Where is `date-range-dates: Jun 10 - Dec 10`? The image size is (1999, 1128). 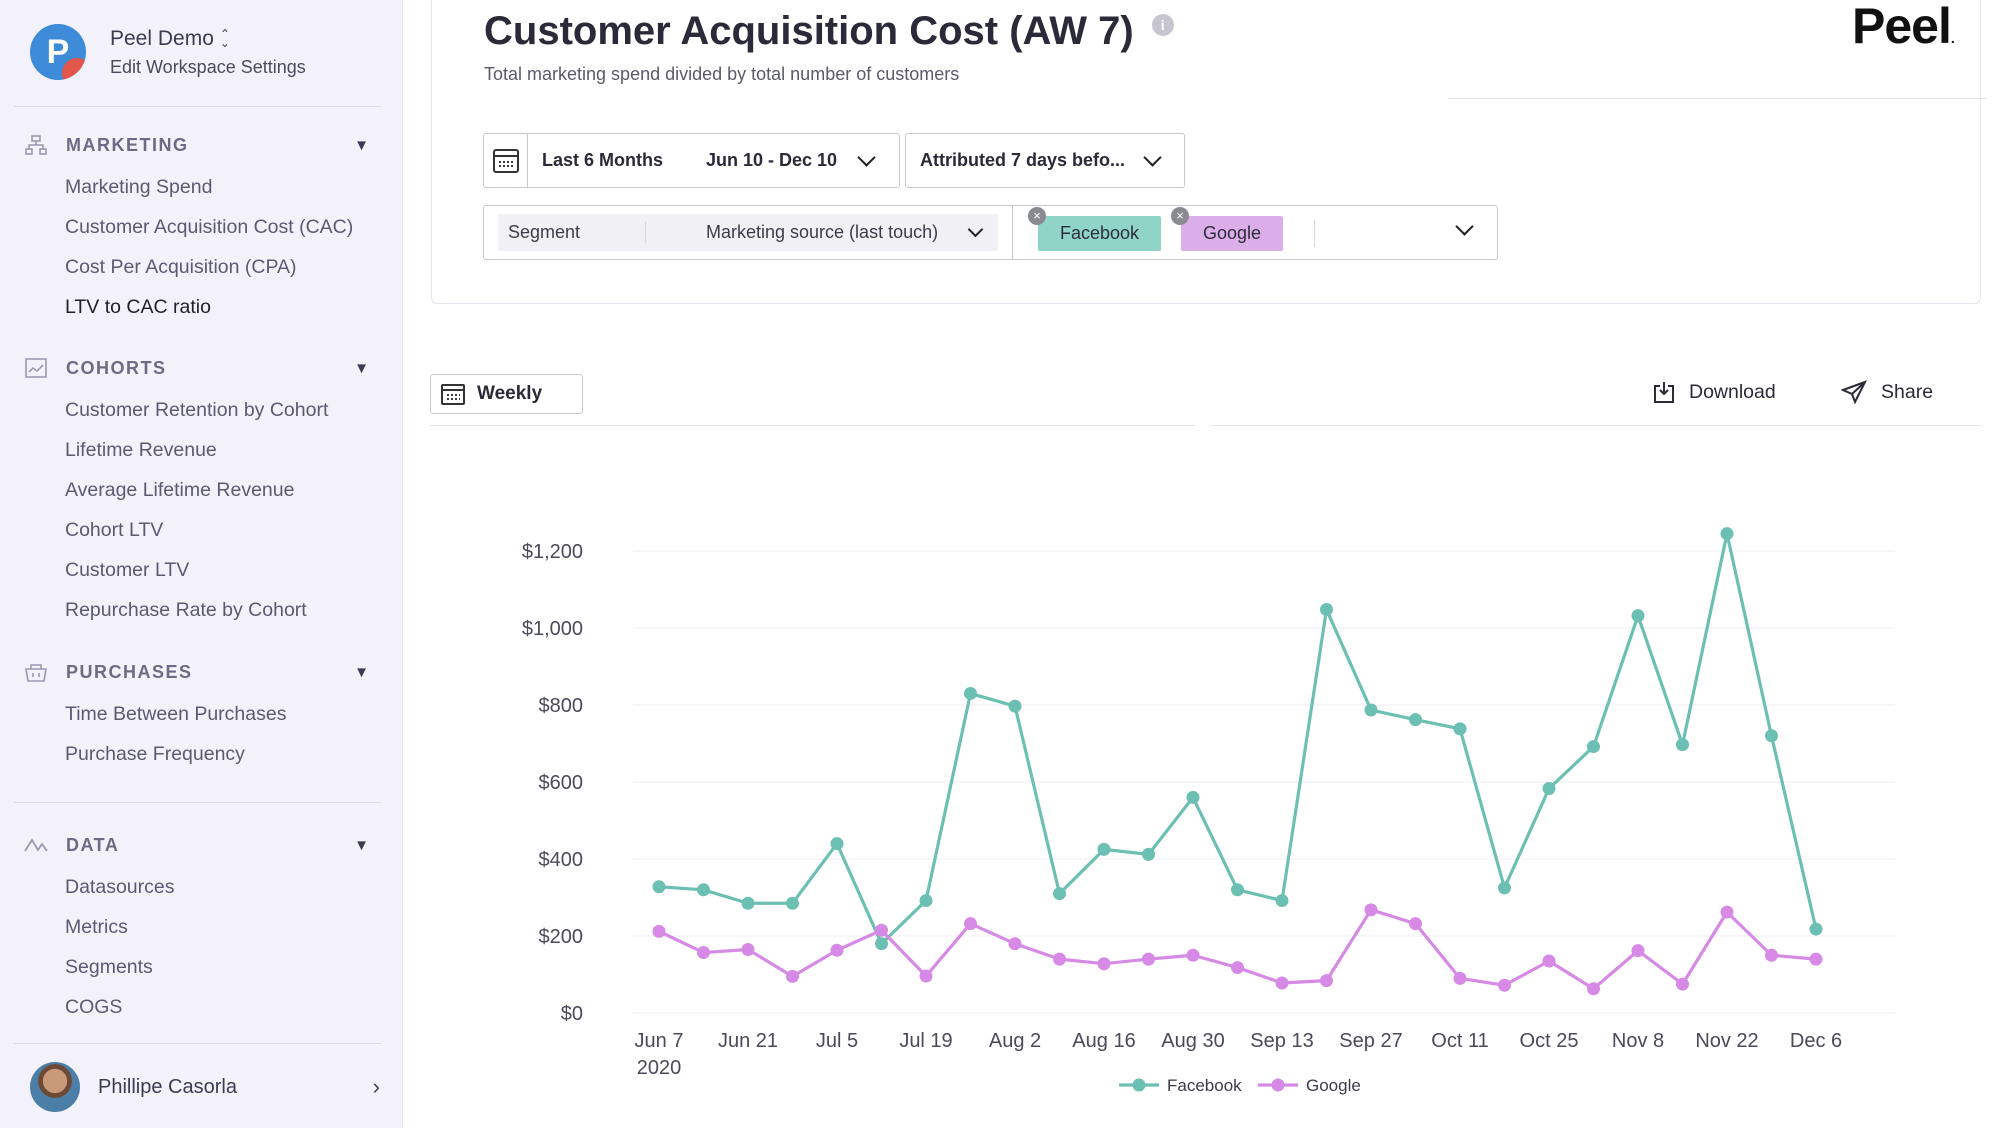
date-range-dates: Jun 10 - Dec 10 is located at coordinates (772, 160).